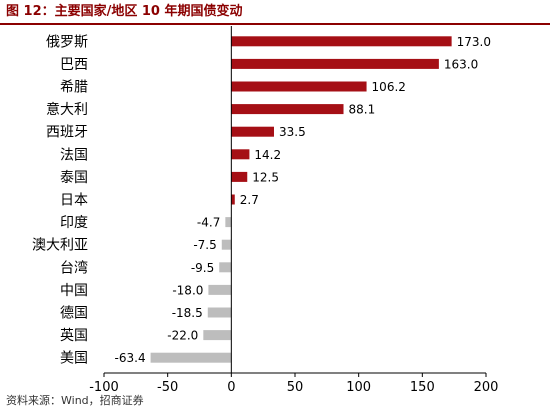 The width and height of the screenshot is (550, 414). What do you see at coordinates (202, 268) in the screenshot?
I see `value-label: -9.5` at bounding box center [202, 268].